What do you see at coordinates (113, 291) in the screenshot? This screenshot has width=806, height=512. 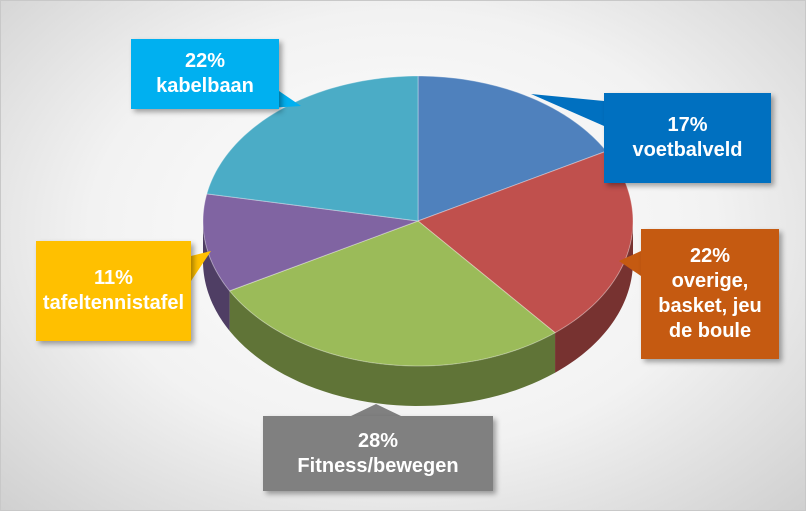 I see `data-label: 11% tafeltennistafel` at bounding box center [113, 291].